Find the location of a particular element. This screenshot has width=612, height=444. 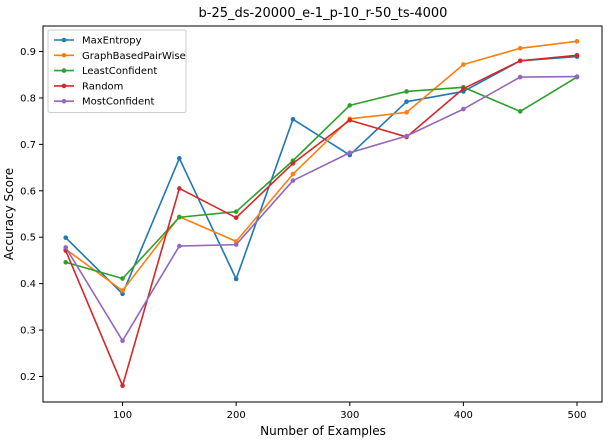

x-tick-label: 400 is located at coordinates (463, 415).